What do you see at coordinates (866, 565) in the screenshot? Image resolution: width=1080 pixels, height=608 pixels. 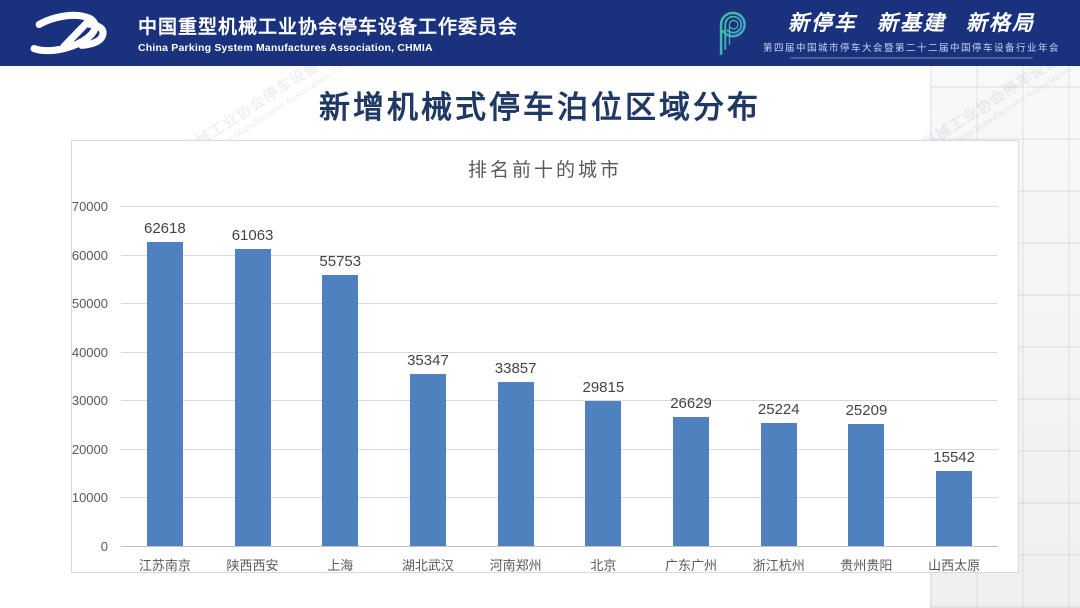 I see `x-tick-label: 贵州贵阳` at bounding box center [866, 565].